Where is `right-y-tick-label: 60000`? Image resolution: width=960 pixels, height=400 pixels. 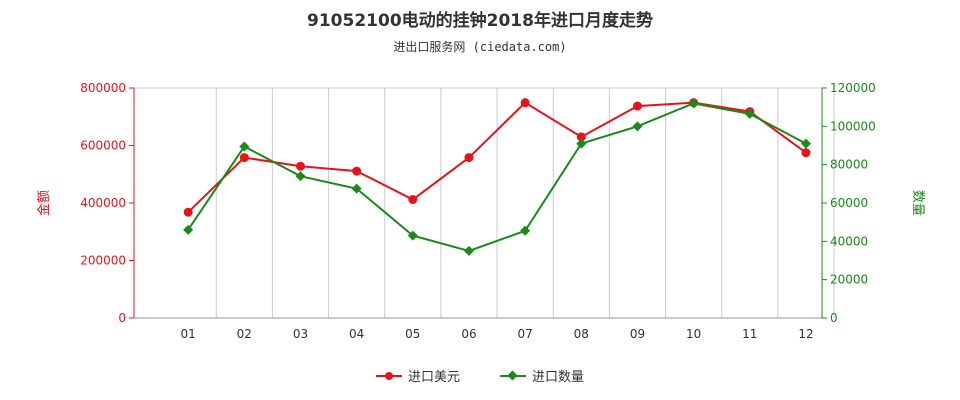
right-y-tick-label: 60000 is located at coordinates (849, 203).